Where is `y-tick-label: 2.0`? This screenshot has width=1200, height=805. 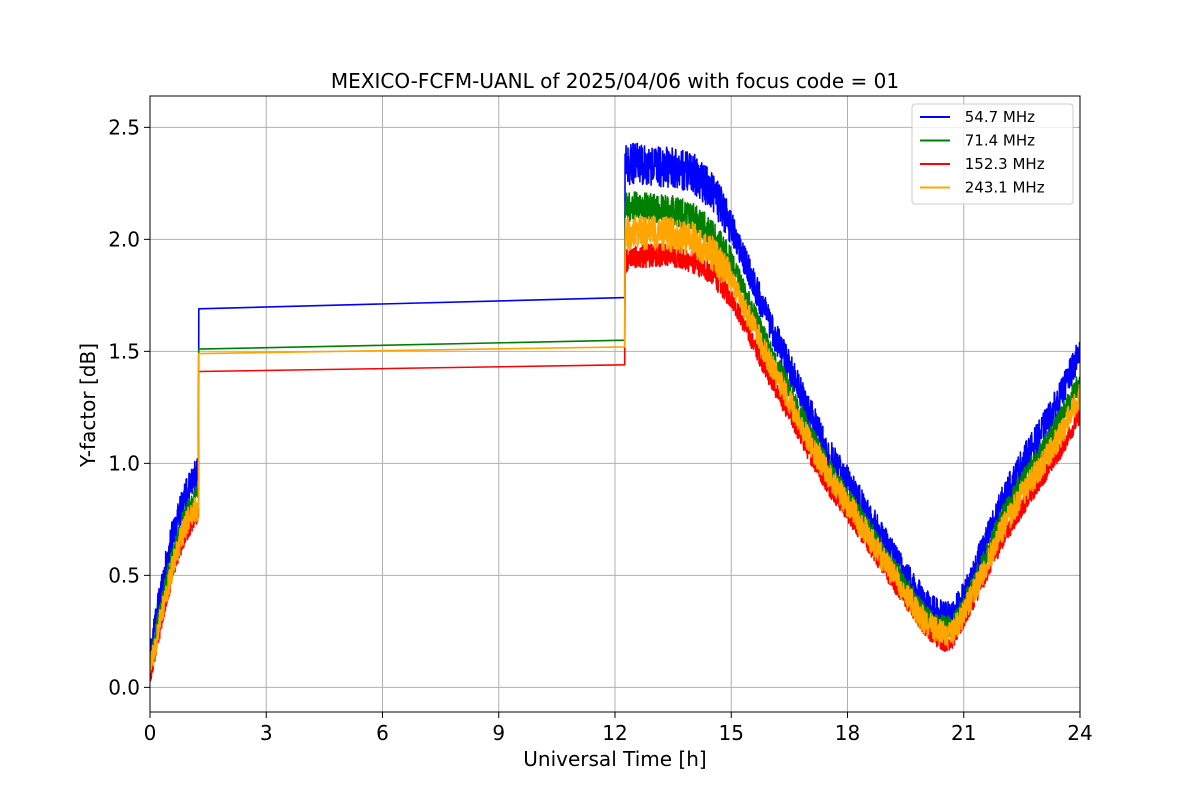
y-tick-label: 2.0 is located at coordinates (124, 239).